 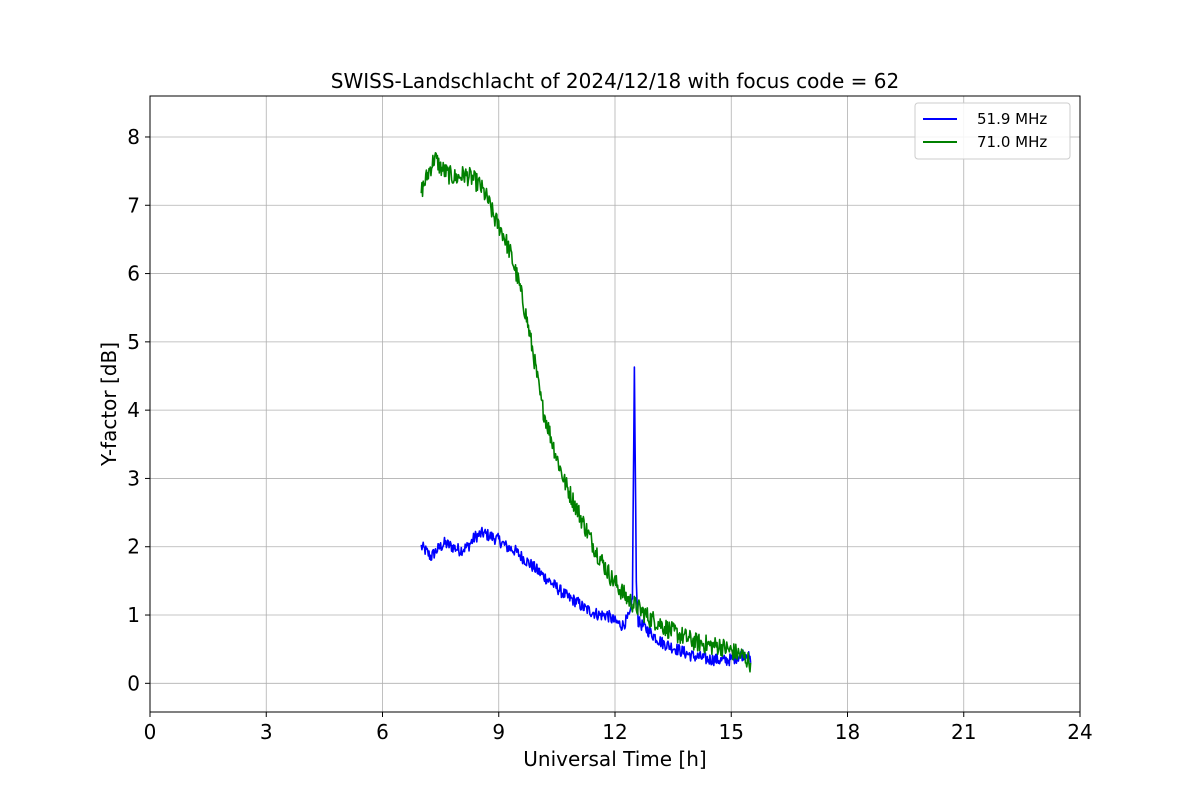 What do you see at coordinates (1012, 119) in the screenshot?
I see `legend-label-0: 51.9 MHz` at bounding box center [1012, 119].